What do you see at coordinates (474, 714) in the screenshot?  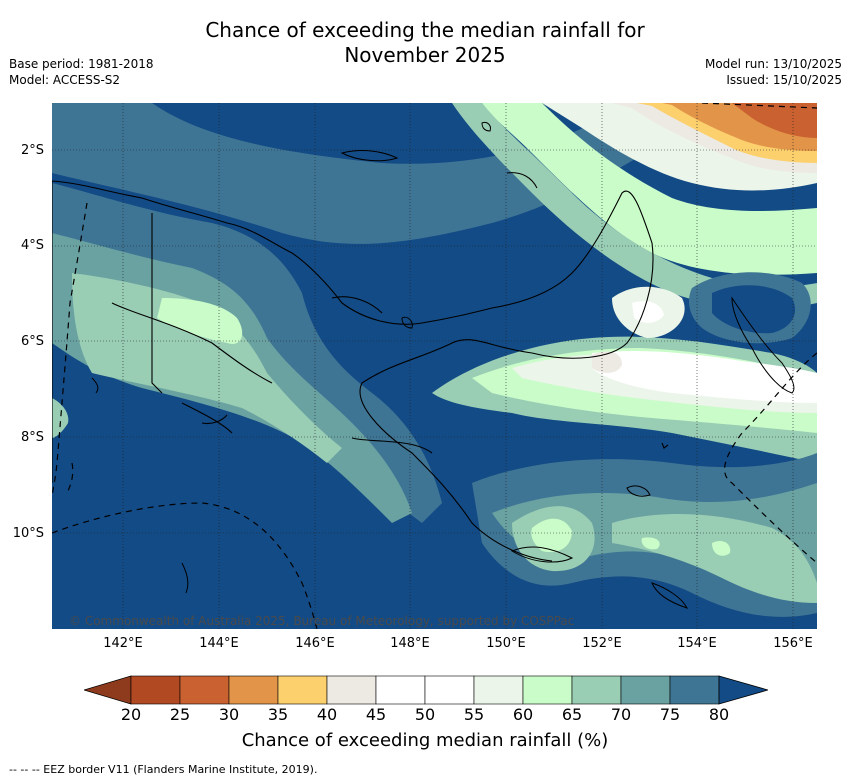 I see `colorbar-tick-label: 55` at bounding box center [474, 714].